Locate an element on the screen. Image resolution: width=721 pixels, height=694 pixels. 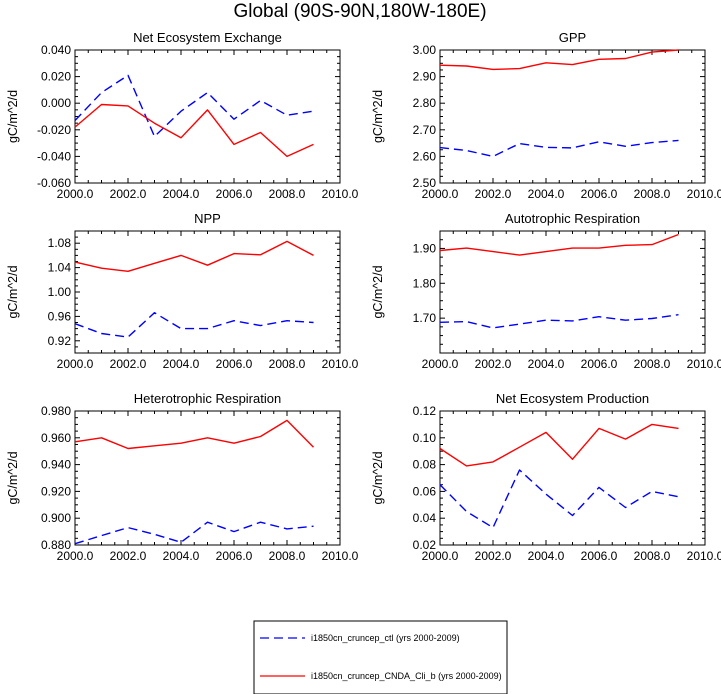
panel-title: Net Ecosystem Exchange is located at coordinates (207, 37).